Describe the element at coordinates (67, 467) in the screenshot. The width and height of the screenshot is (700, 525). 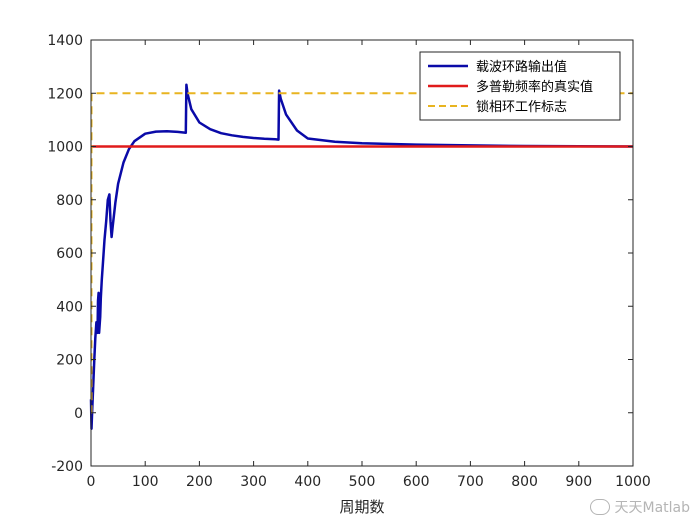
I see `y-tick-label: -200` at that location.